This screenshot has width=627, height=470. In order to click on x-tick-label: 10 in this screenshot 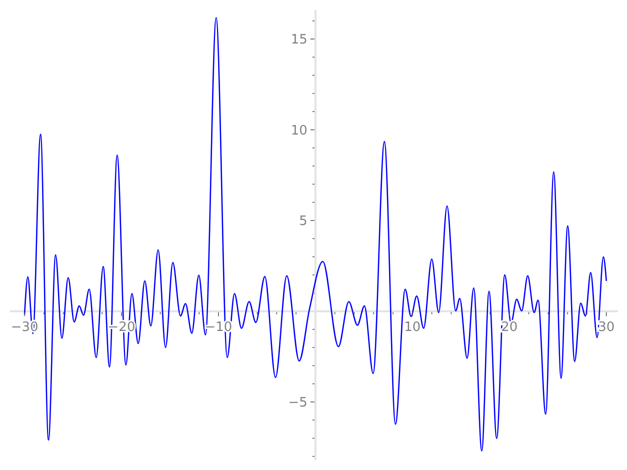, I will do `click(412, 328)`.